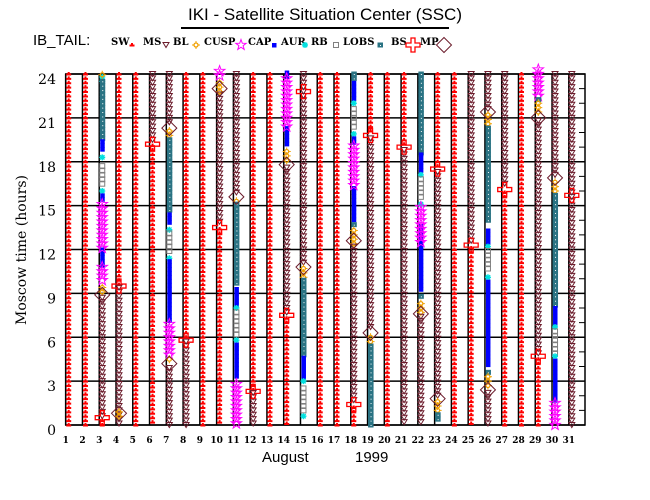 This screenshot has height=500, width=650. Describe the element at coordinates (166, 45) in the screenshot. I see `legend-ms-marker` at that location.